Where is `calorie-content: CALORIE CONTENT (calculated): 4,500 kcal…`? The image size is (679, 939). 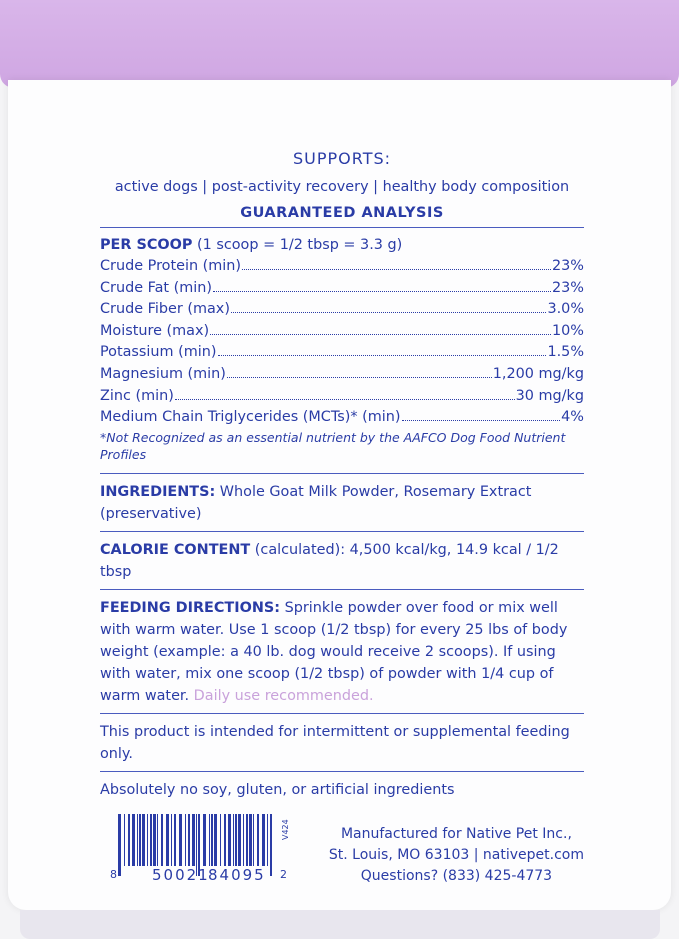
calorie-content: CALORIE CONTENT (calculated): 4,500 kcal… is located at coordinates (342, 561).